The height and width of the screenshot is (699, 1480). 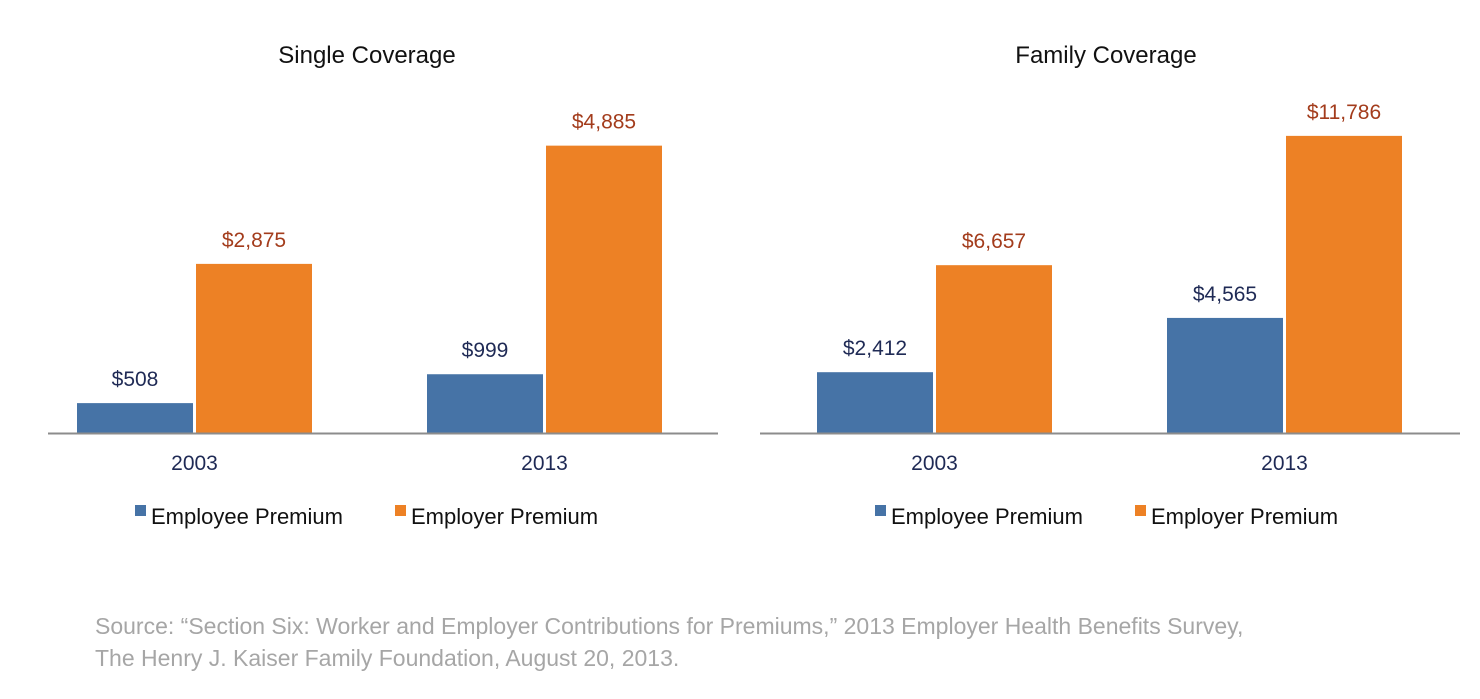 I want to click on single-data-label-2013-employee: $999, so click(x=485, y=350).